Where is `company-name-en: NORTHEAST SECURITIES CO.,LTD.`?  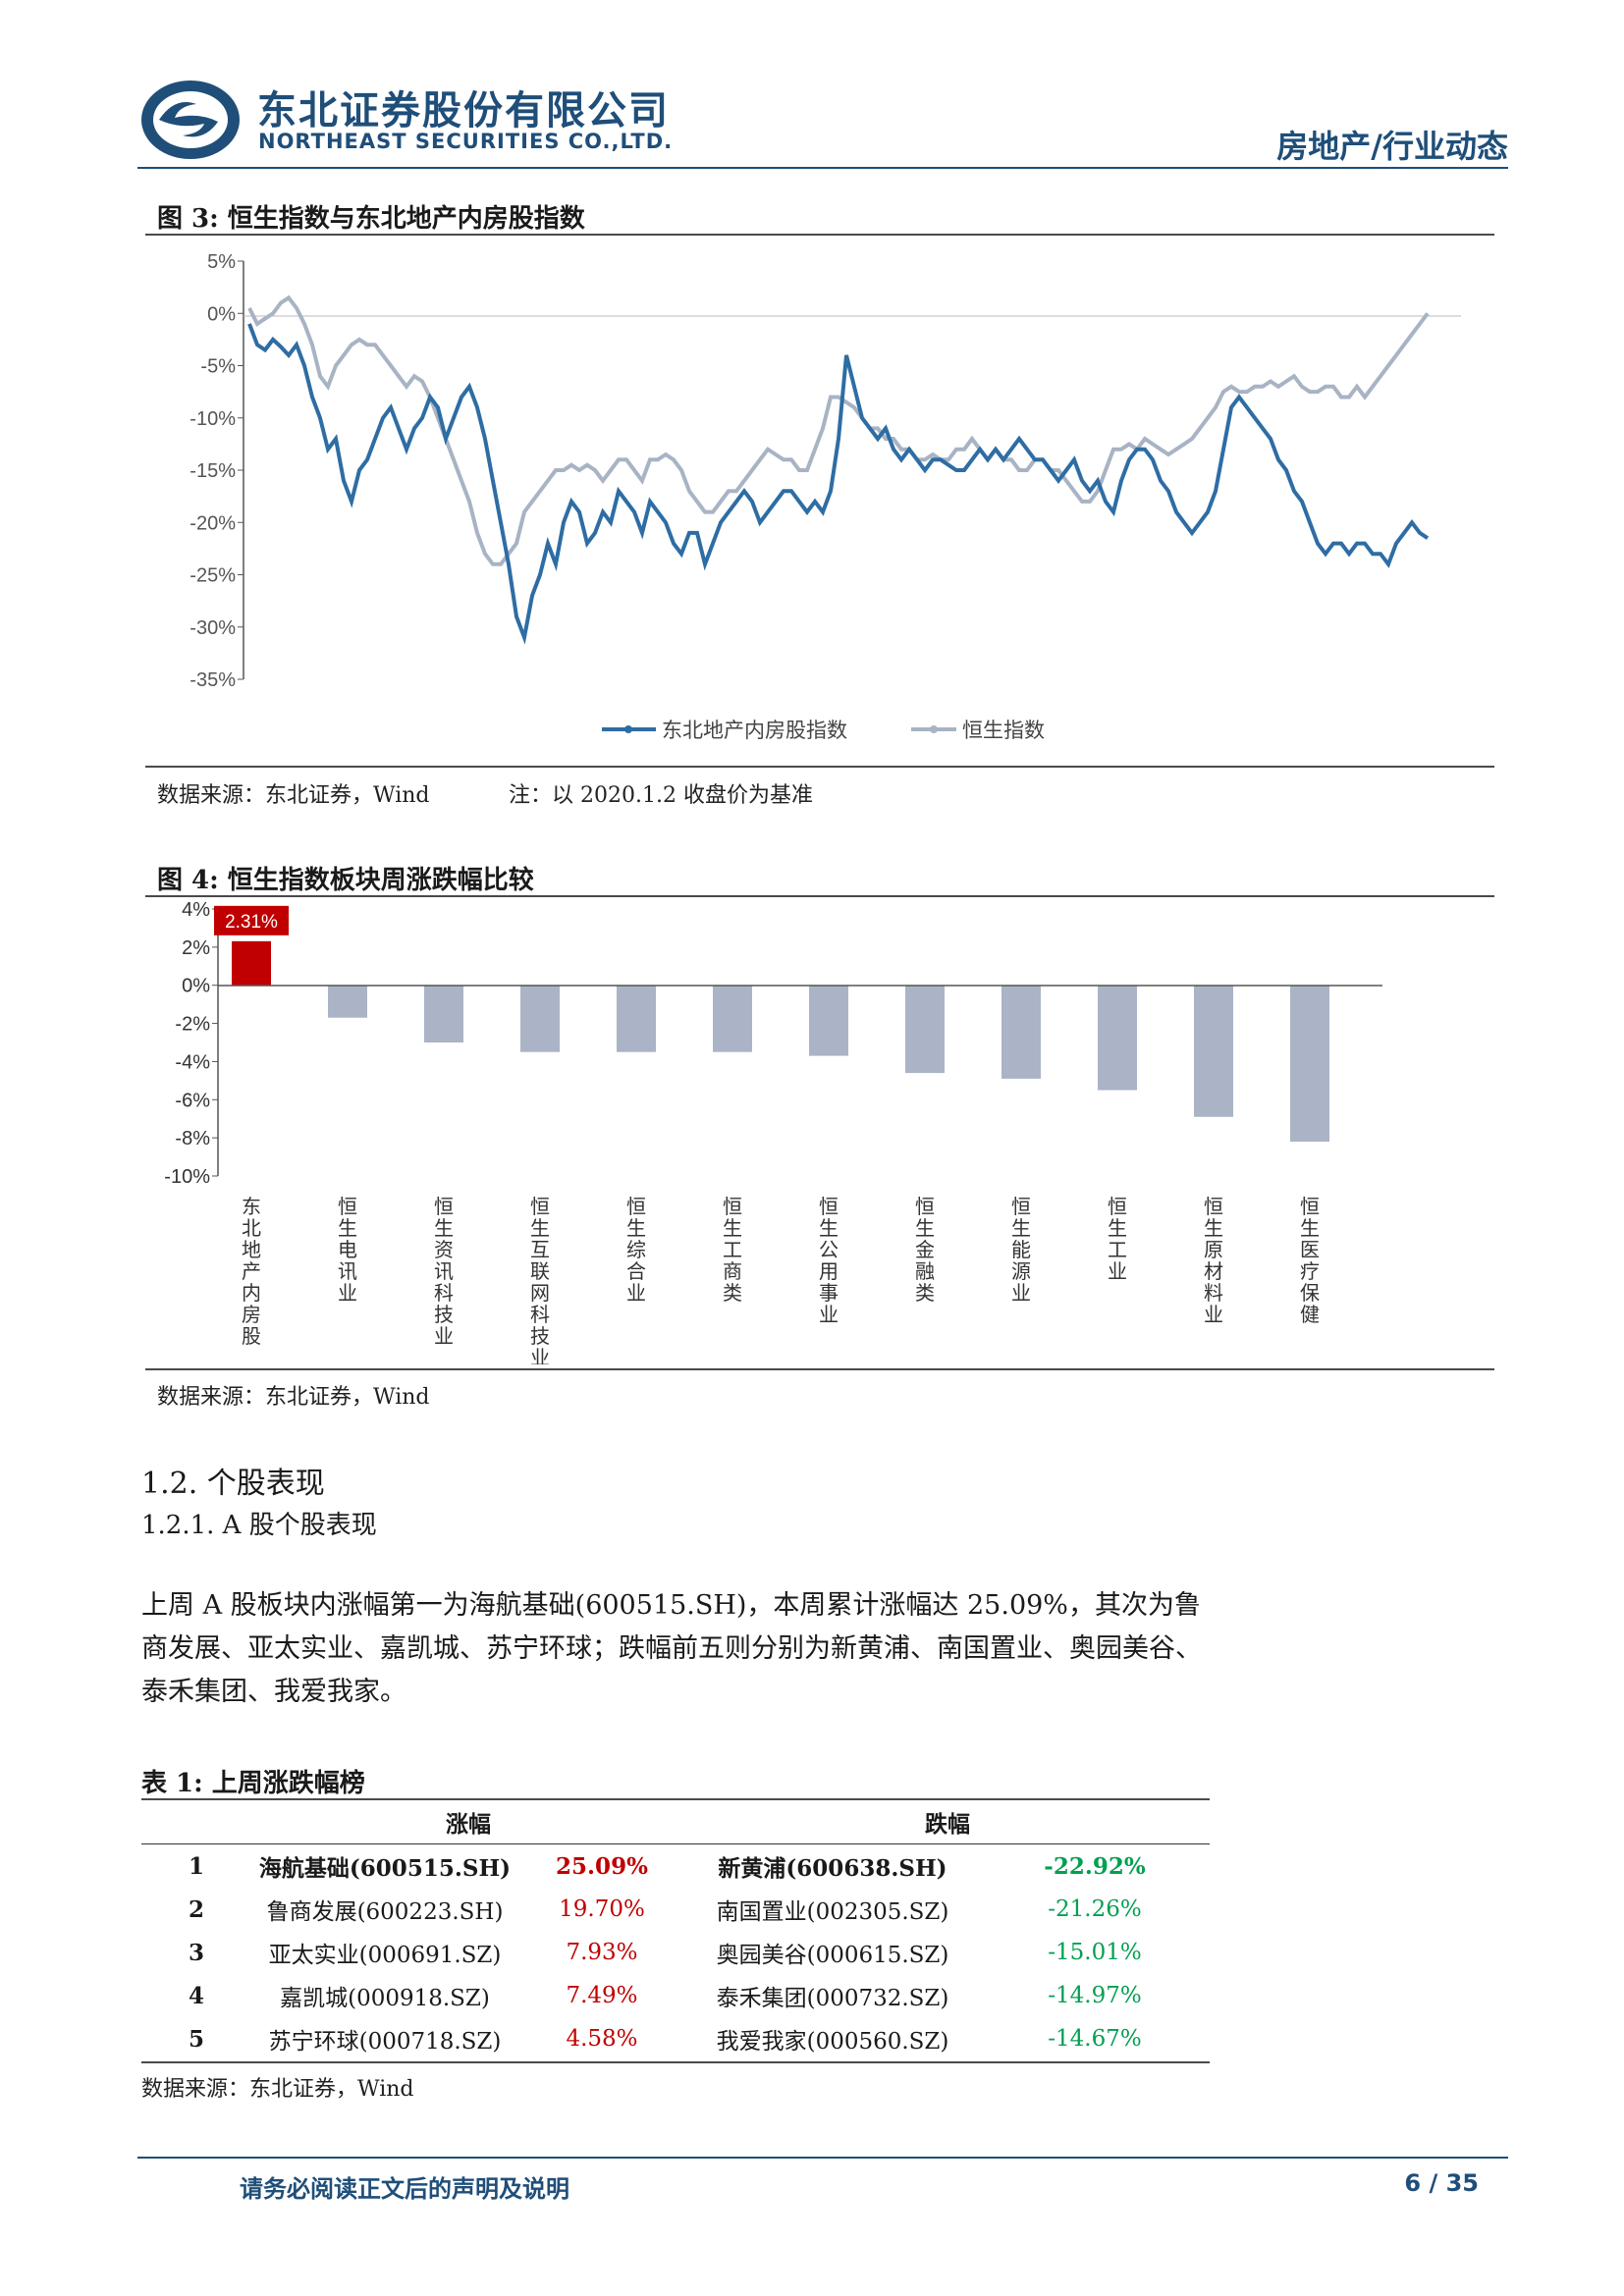 company-name-en: NORTHEAST SECURITIES CO.,LTD. is located at coordinates (466, 141).